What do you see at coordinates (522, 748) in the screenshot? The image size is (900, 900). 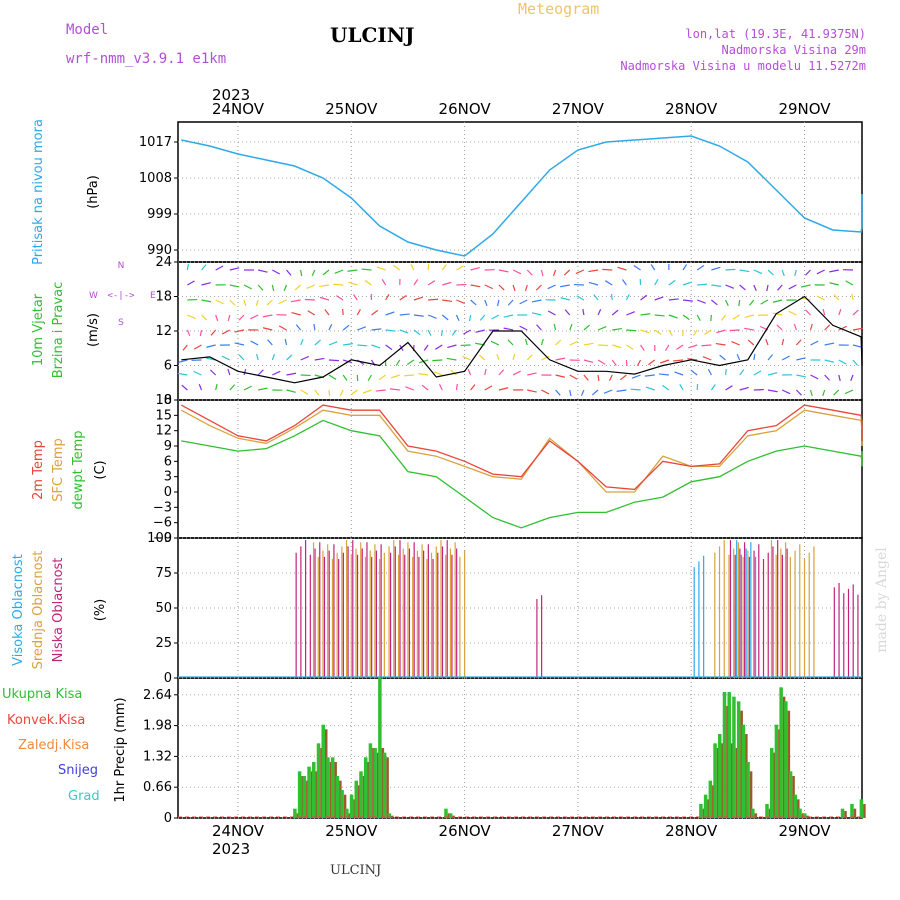 I see `precip-bars` at bounding box center [522, 748].